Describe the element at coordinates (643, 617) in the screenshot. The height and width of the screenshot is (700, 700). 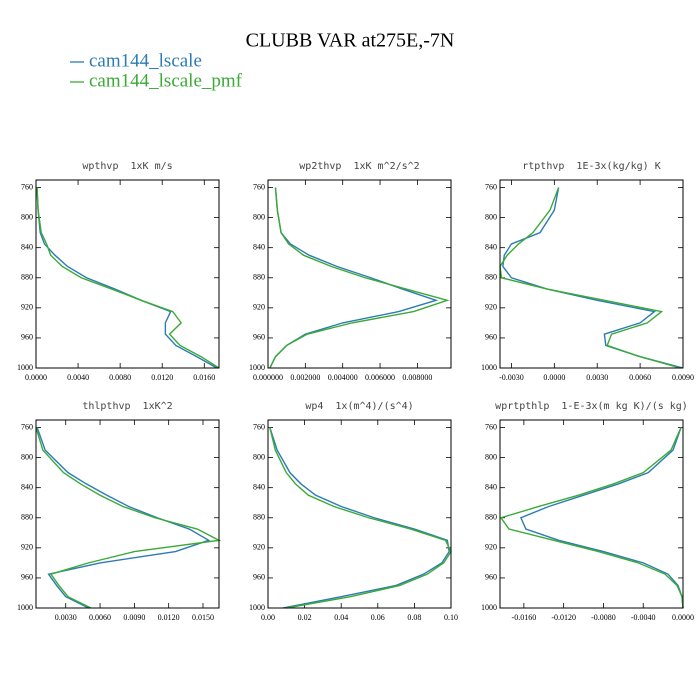
I see `x-tick-label: -0.0040` at that location.